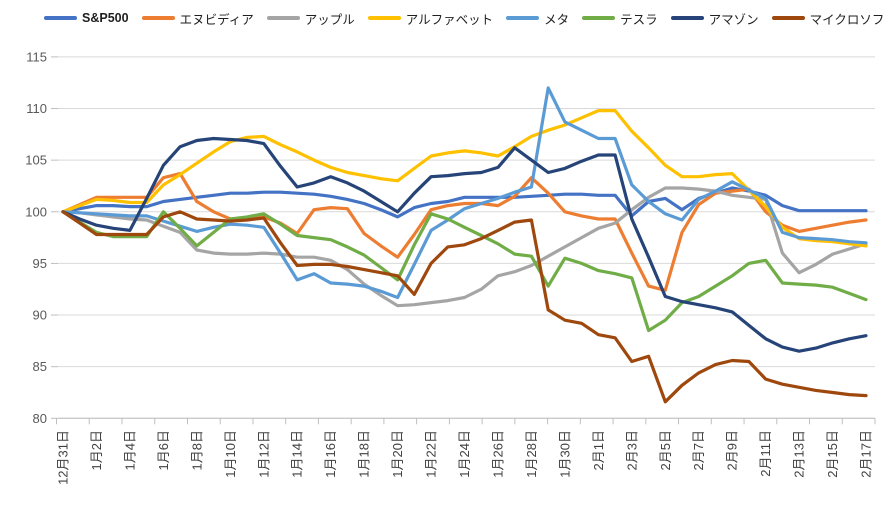  I want to click on y-axis-label: 80, so click(40, 418).